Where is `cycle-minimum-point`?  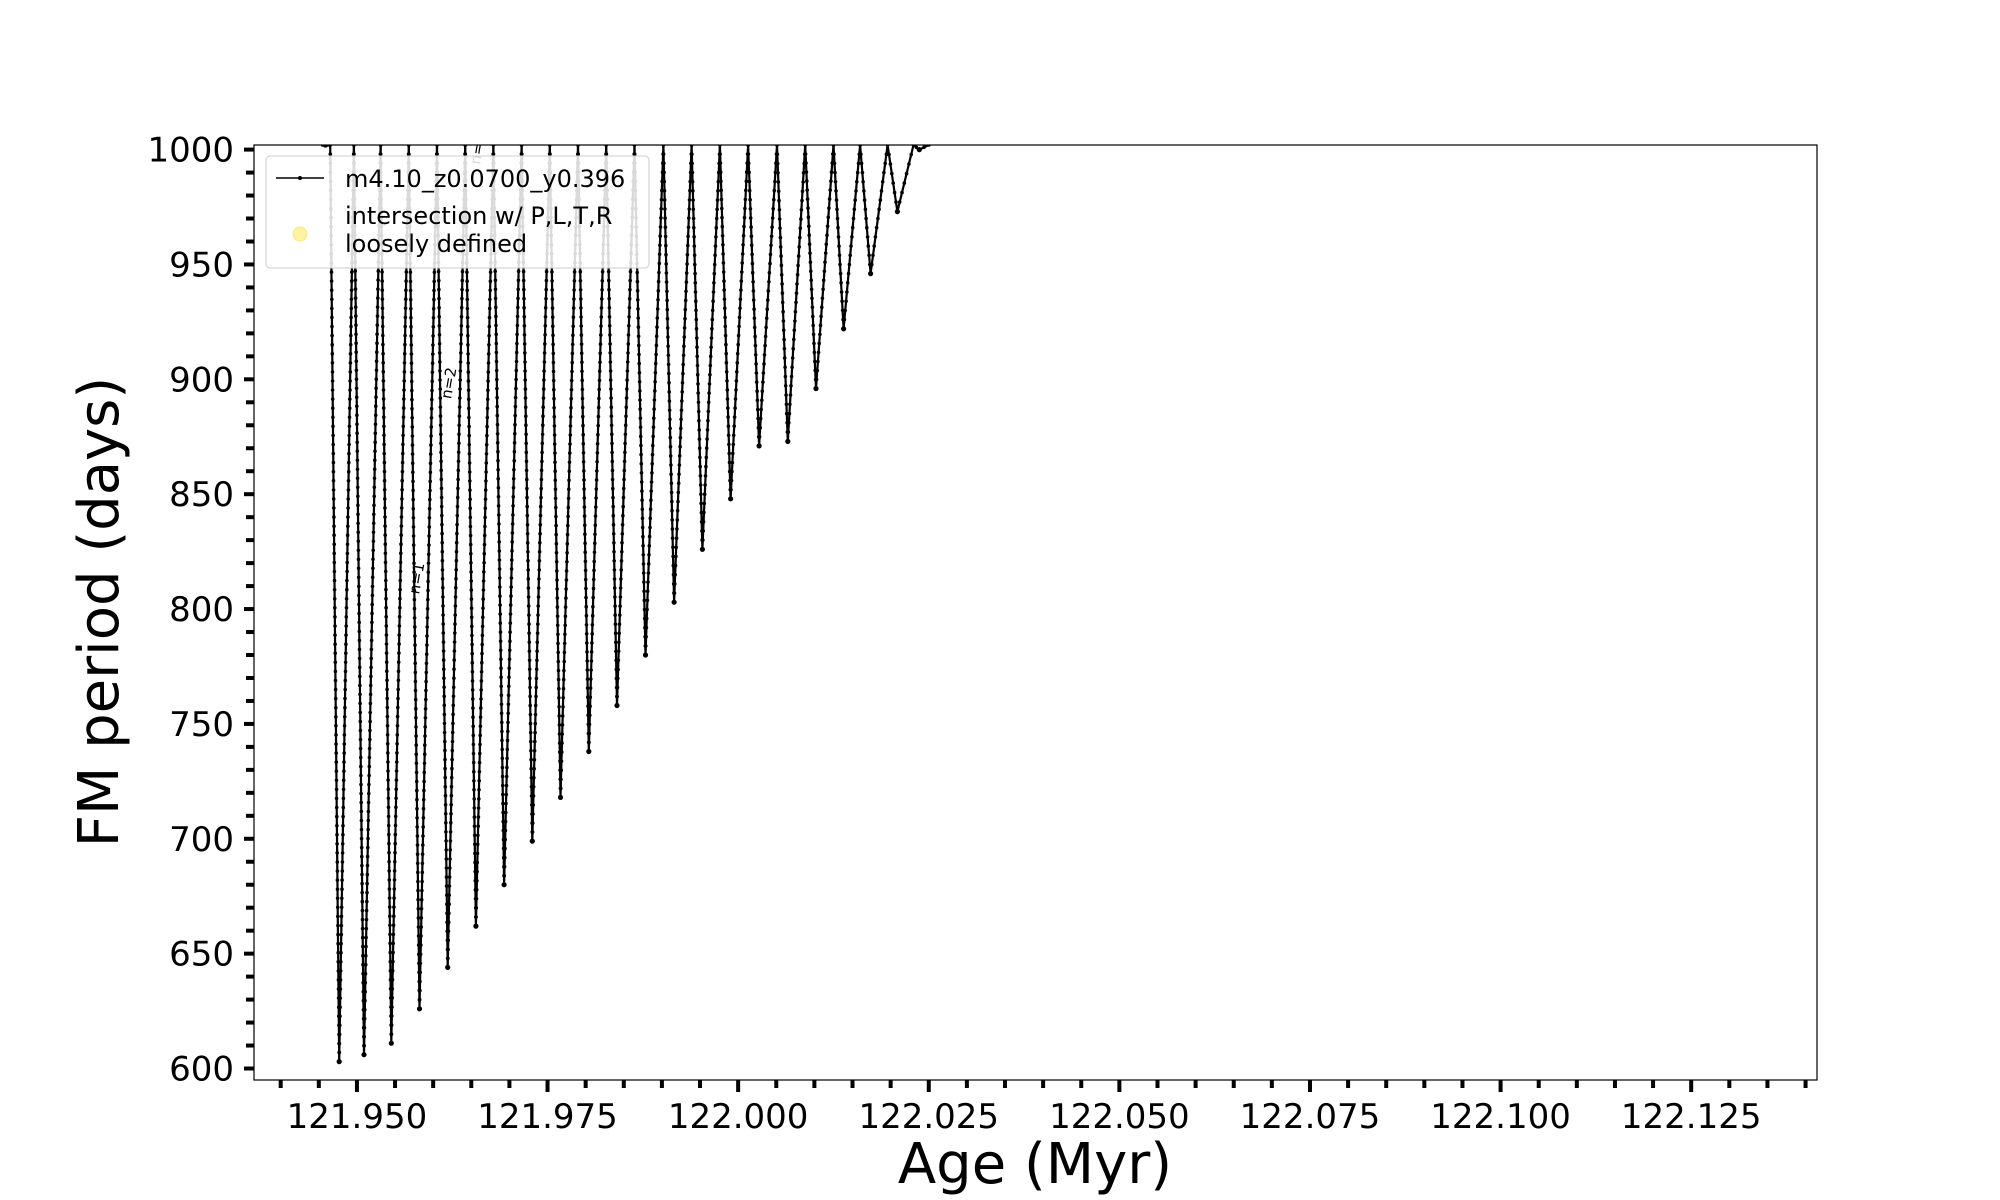
cycle-minimum-point is located at coordinates (476, 926).